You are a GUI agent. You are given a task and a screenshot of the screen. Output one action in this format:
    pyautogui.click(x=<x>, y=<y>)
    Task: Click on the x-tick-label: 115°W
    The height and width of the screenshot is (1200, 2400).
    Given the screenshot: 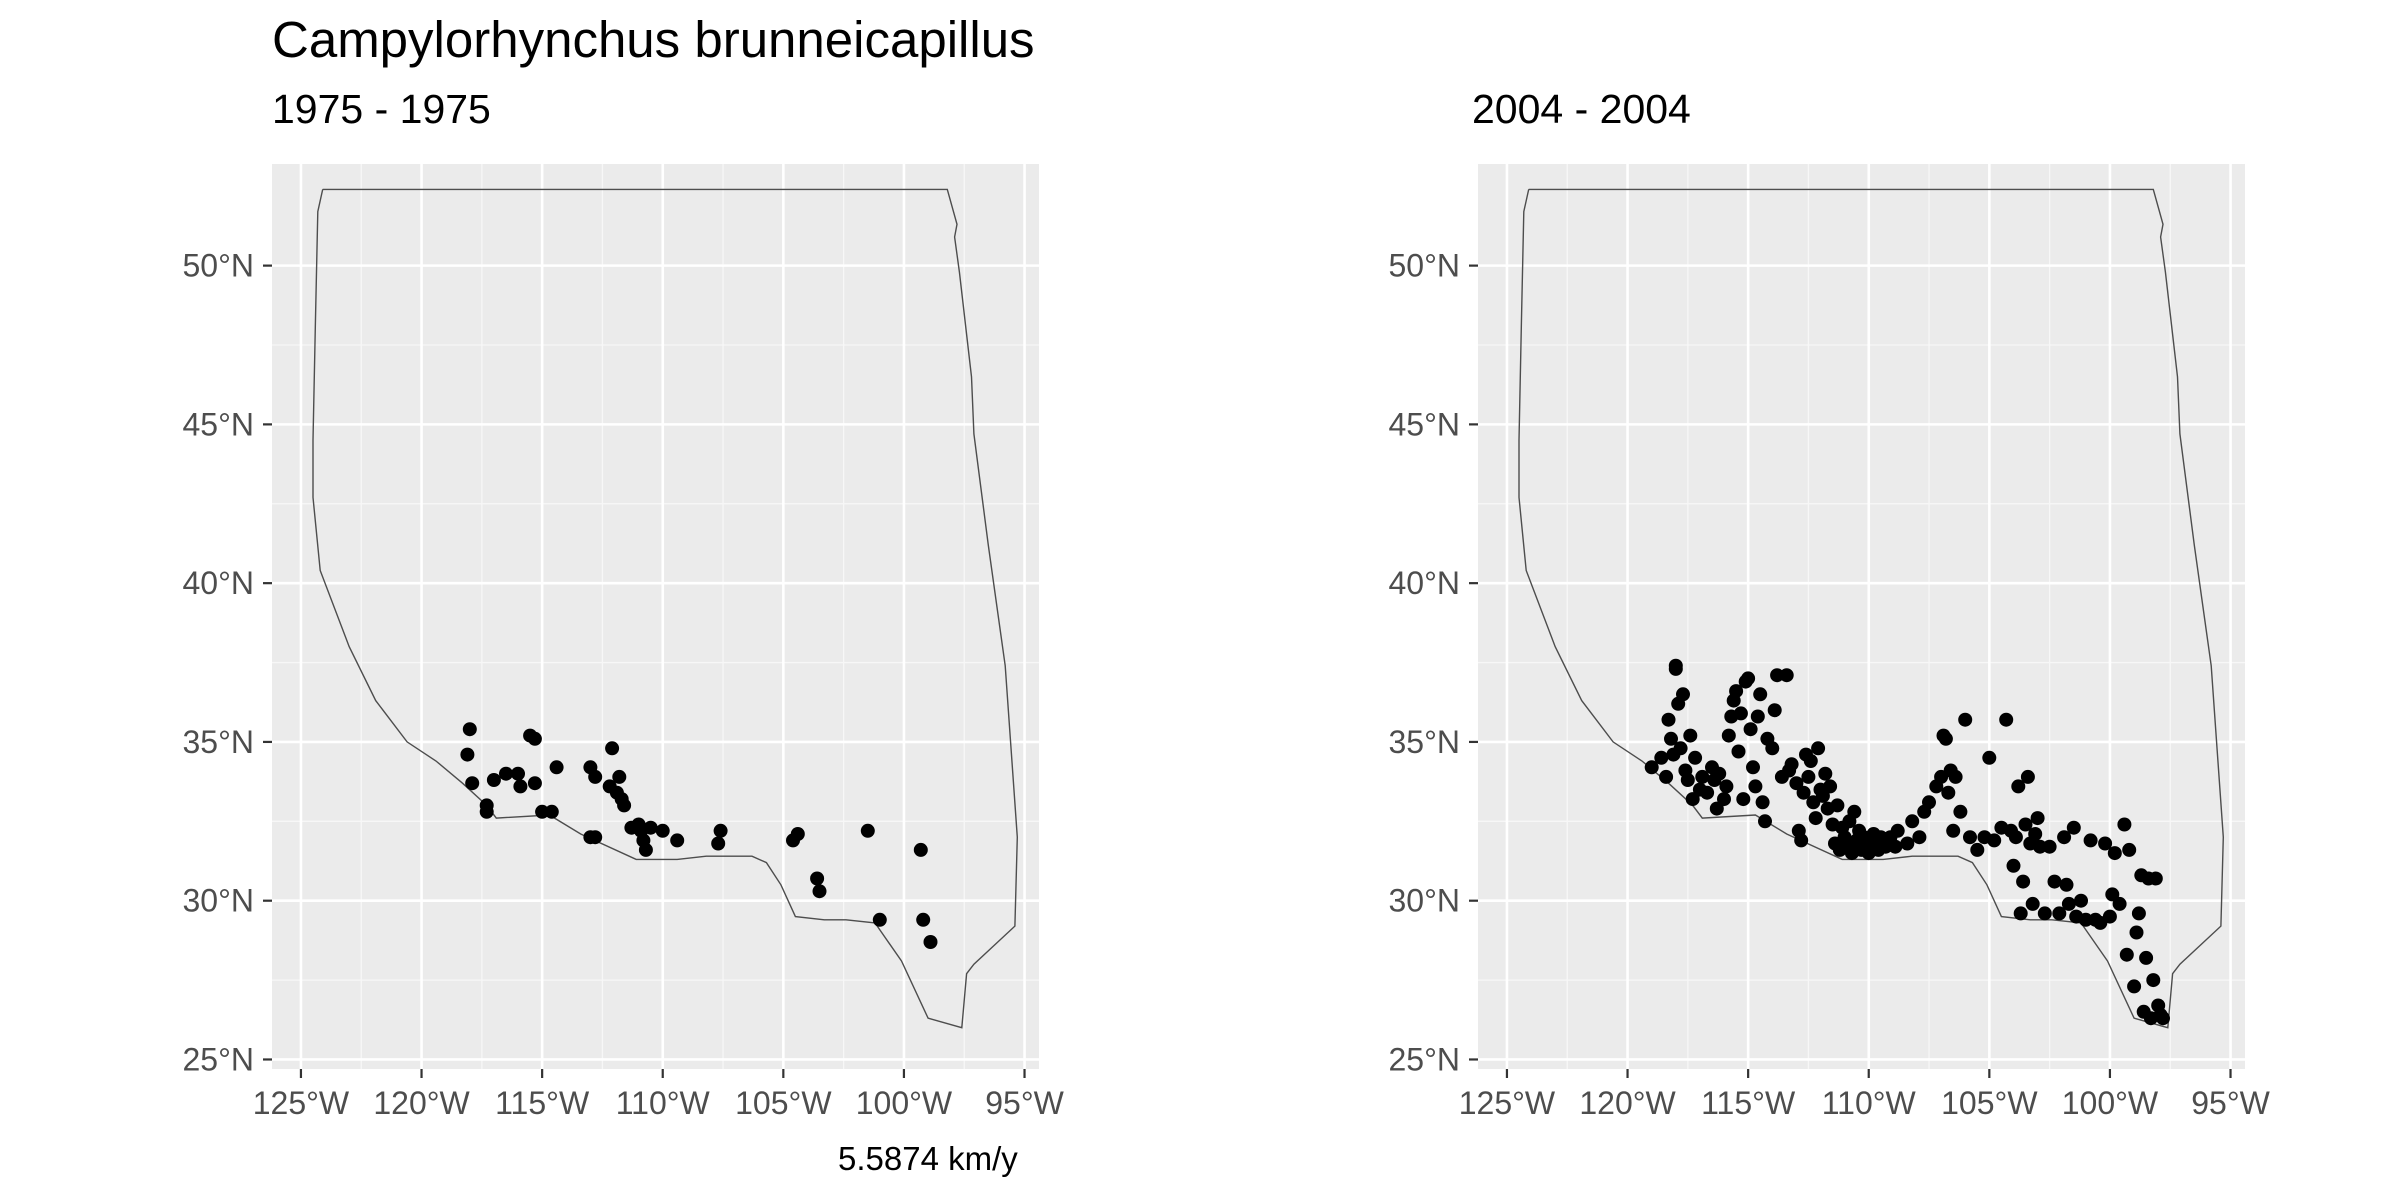 What is the action you would take?
    pyautogui.click(x=542, y=1103)
    